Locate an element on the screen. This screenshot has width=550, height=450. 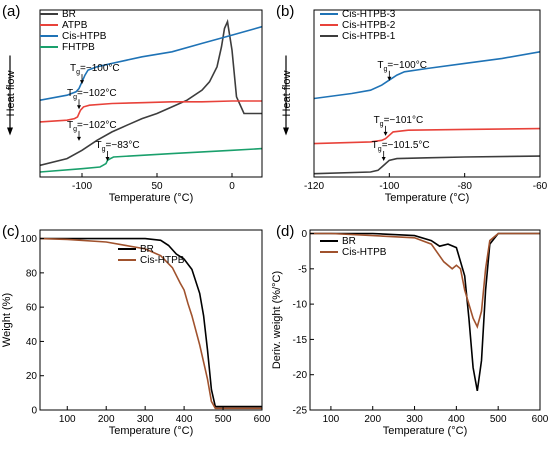
legend-entry: ATPB is located at coordinates (75, 25).